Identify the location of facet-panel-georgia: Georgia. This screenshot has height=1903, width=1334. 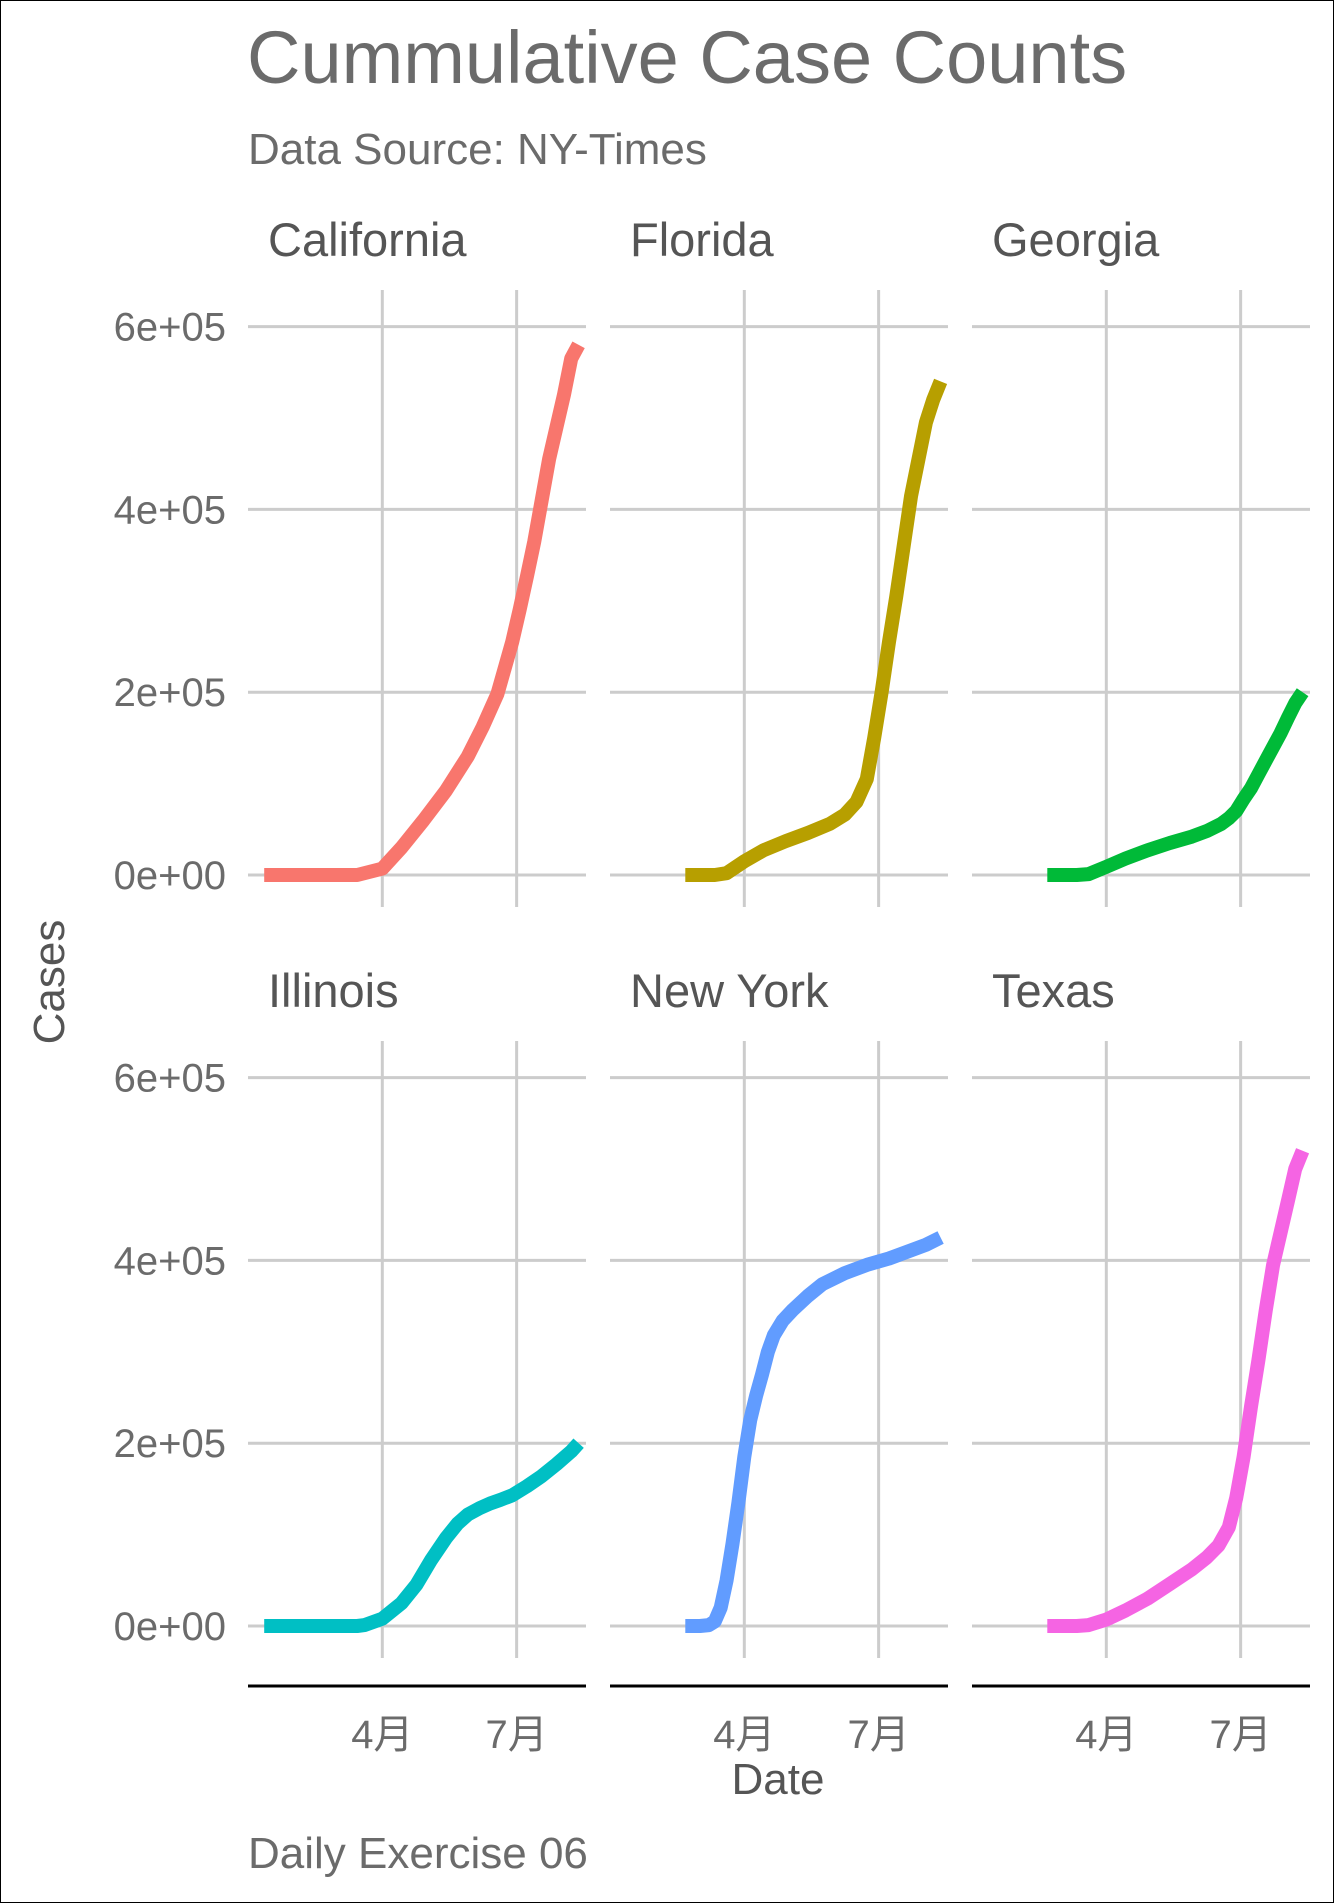
(1141, 560).